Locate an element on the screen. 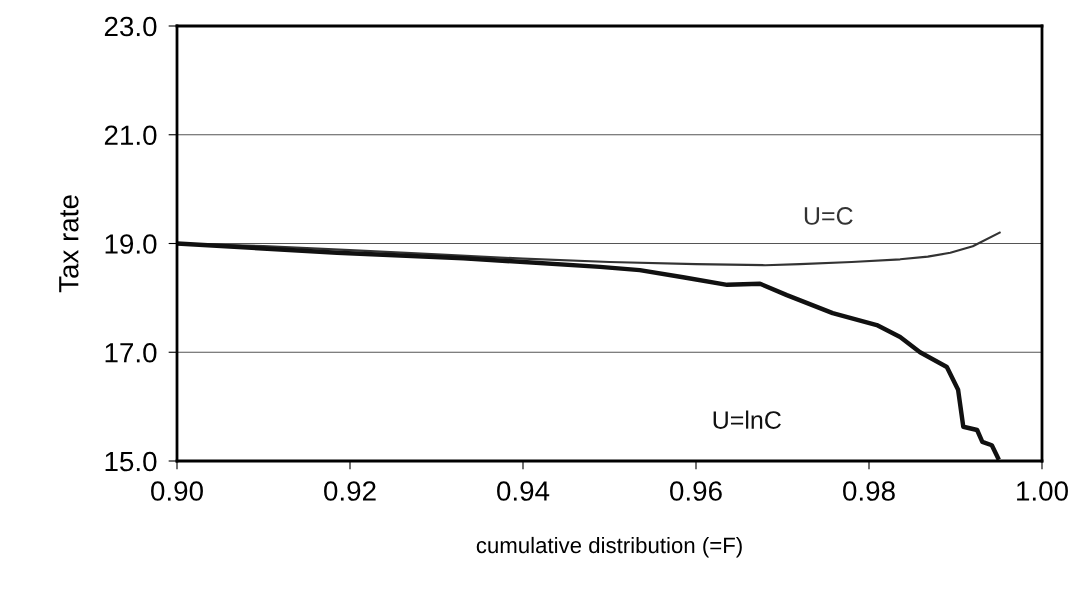  x-tick-label: 0.96 is located at coordinates (696, 491).